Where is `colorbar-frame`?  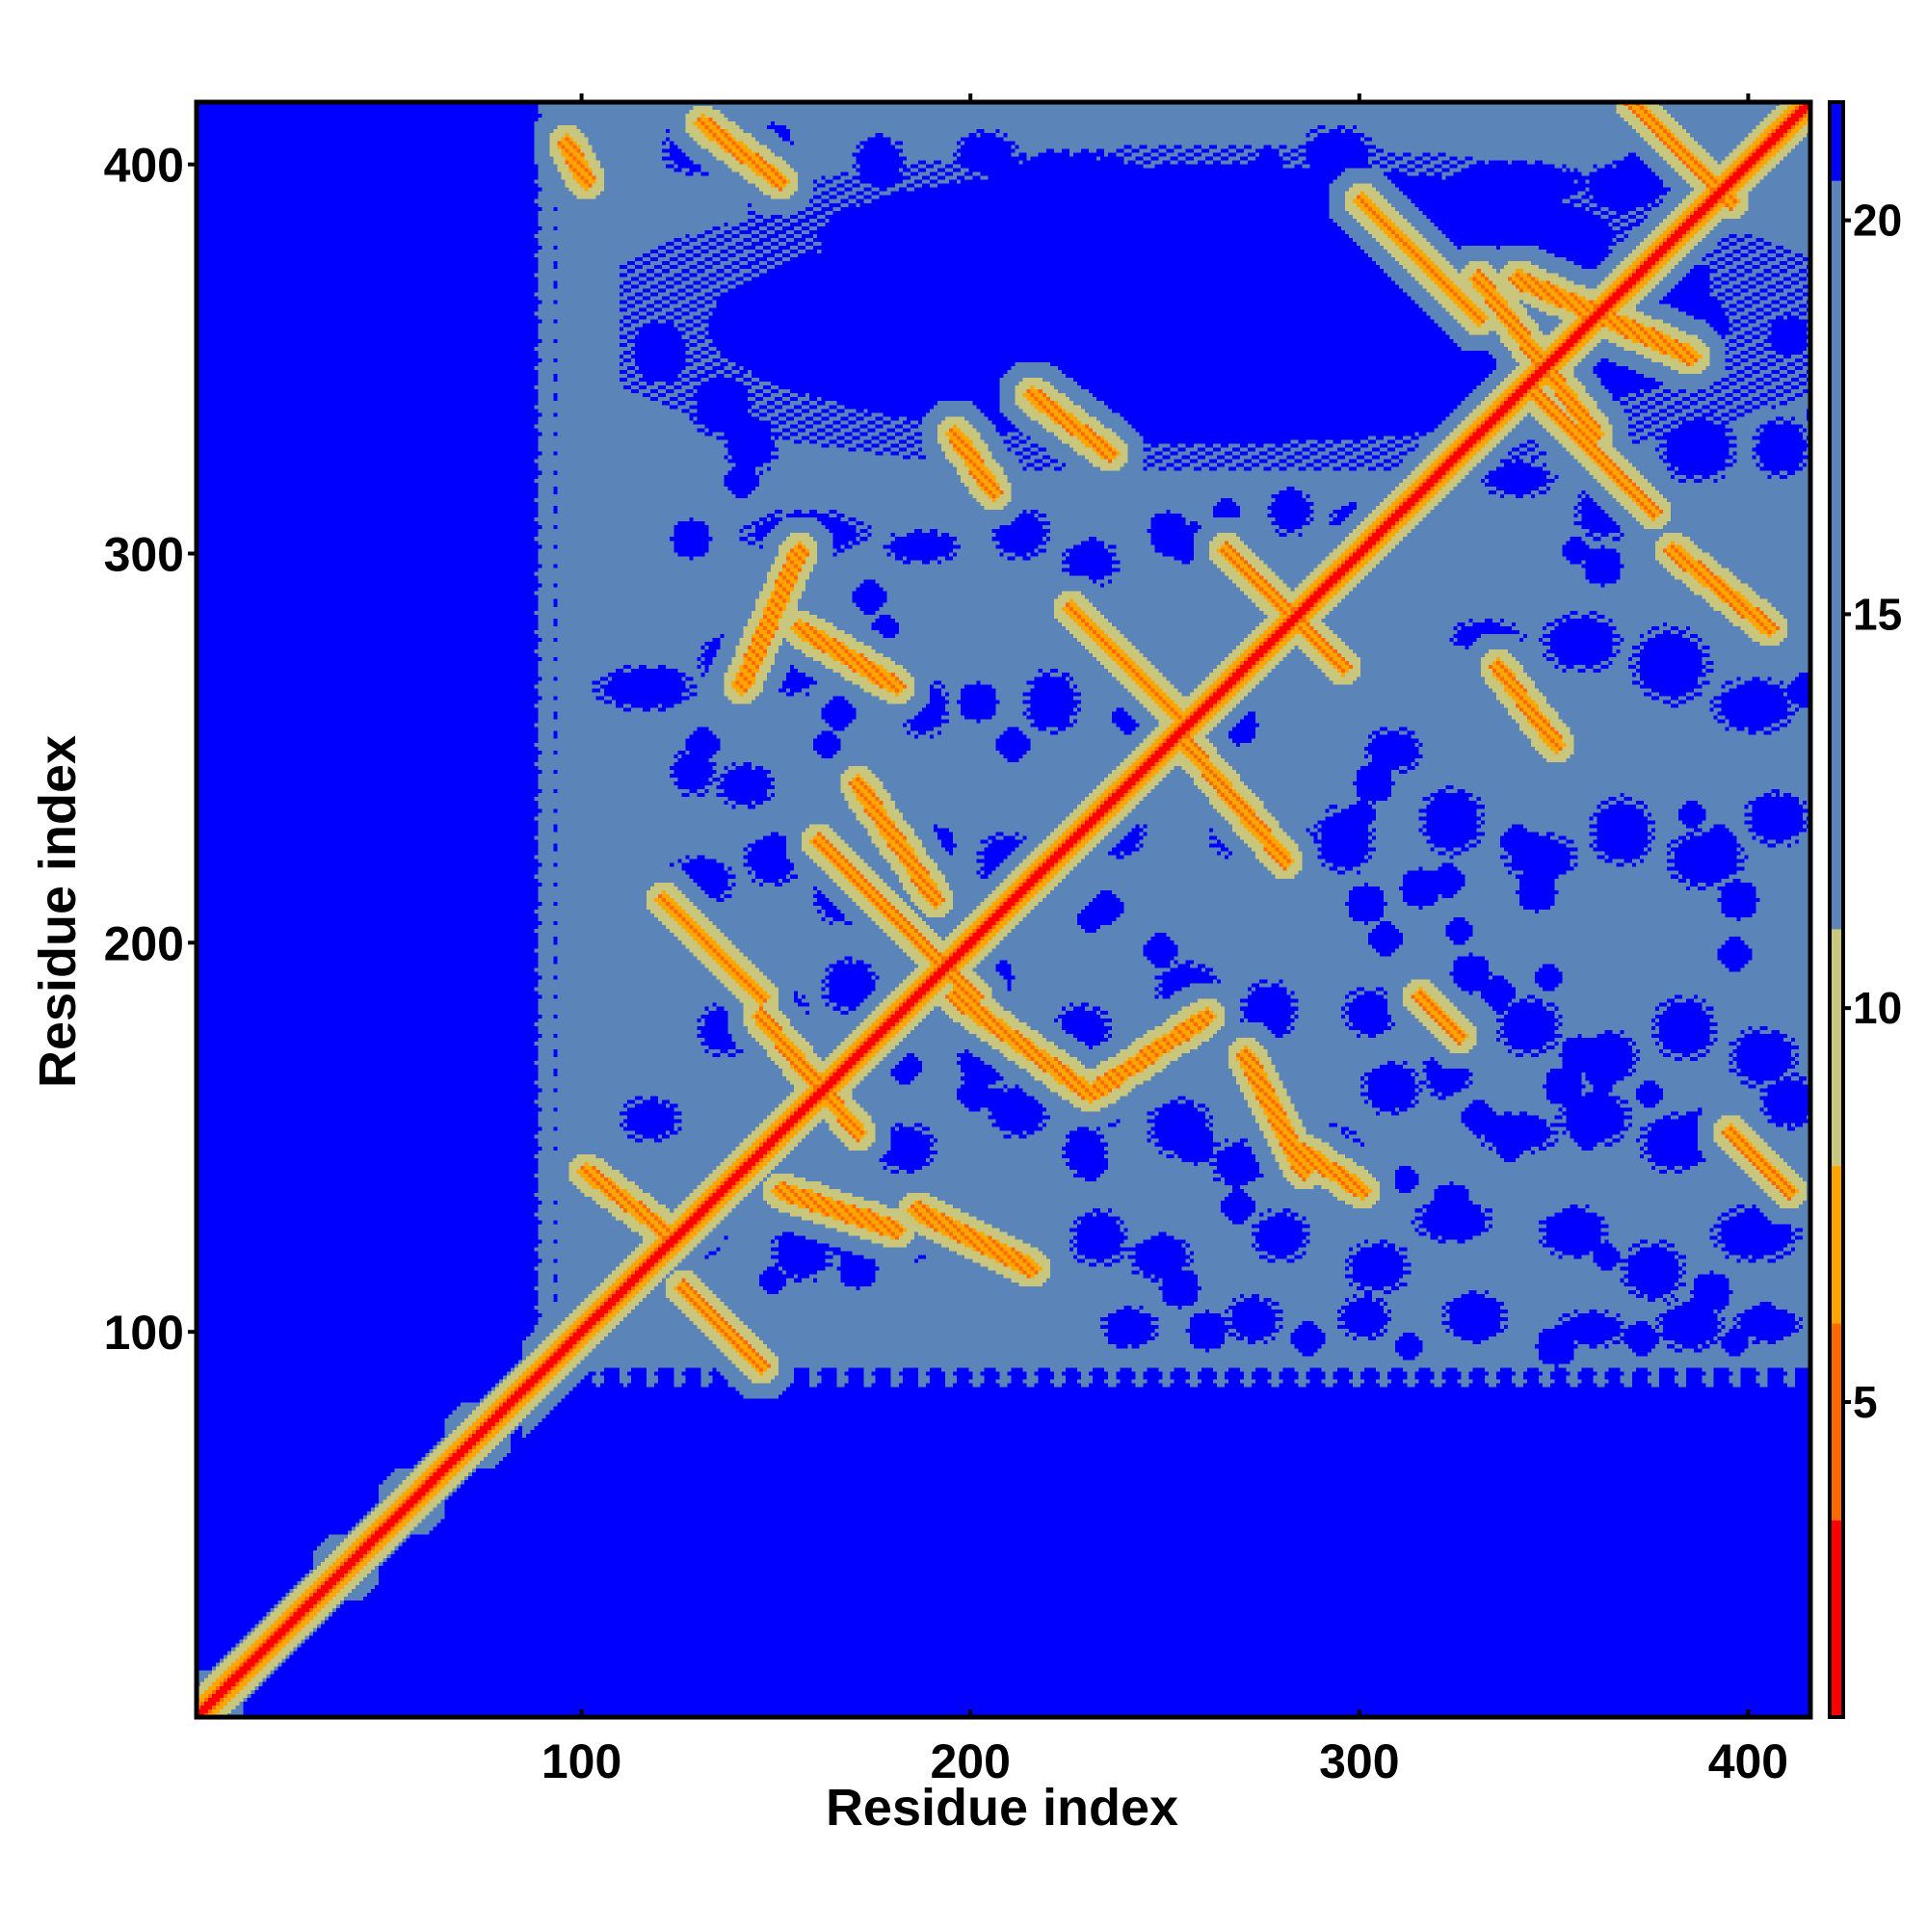
colorbar-frame is located at coordinates (1836, 909).